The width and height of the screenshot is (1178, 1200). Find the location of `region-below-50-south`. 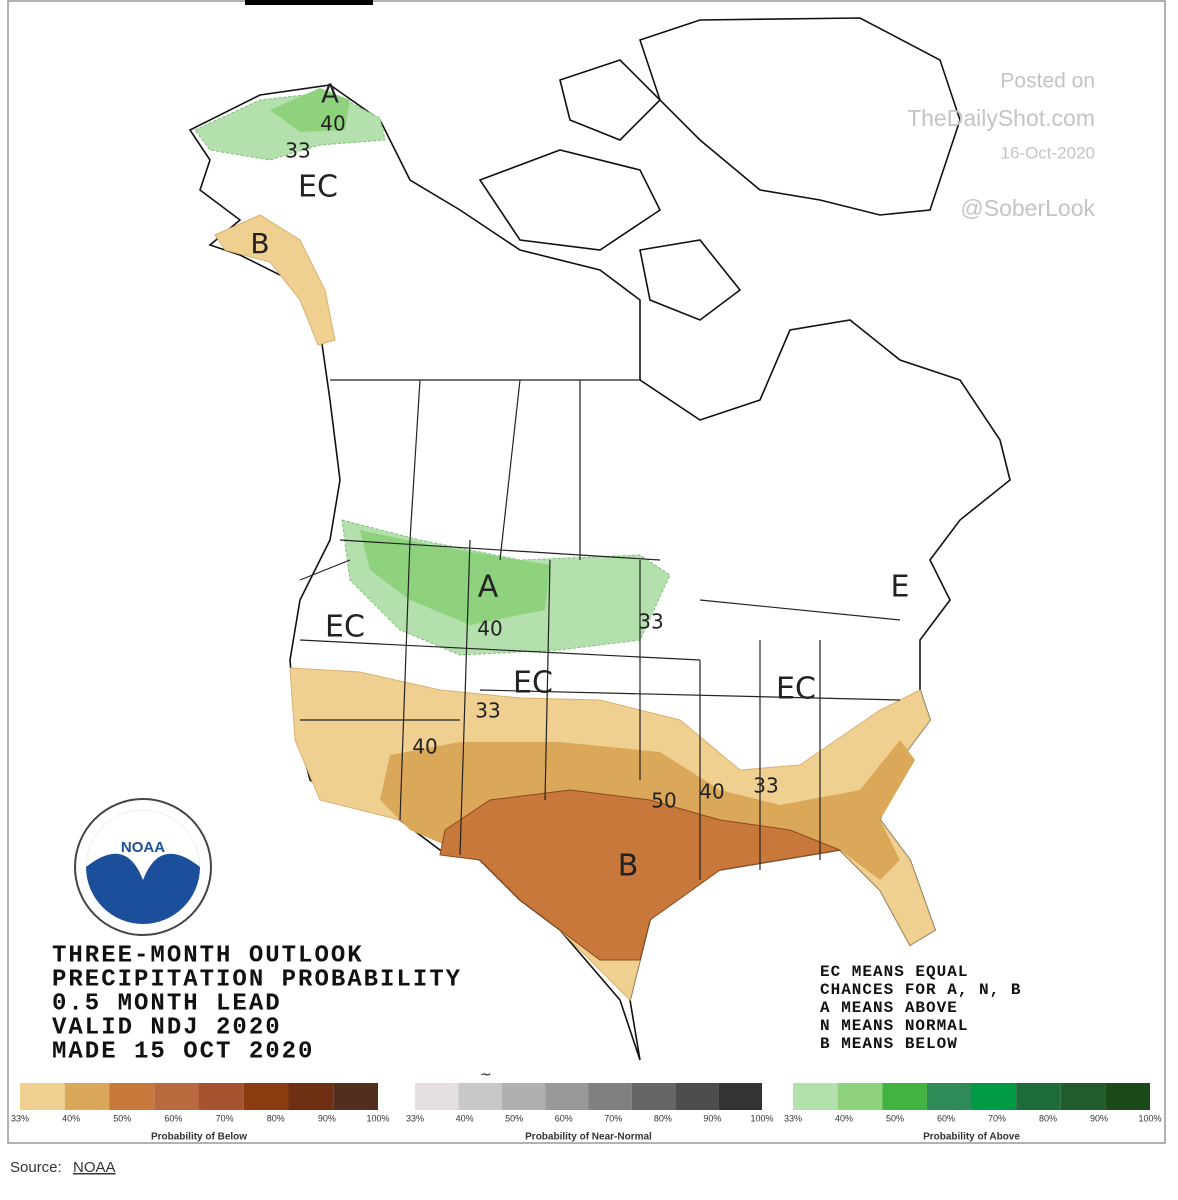

region-below-50-south is located at coordinates (640, 875).